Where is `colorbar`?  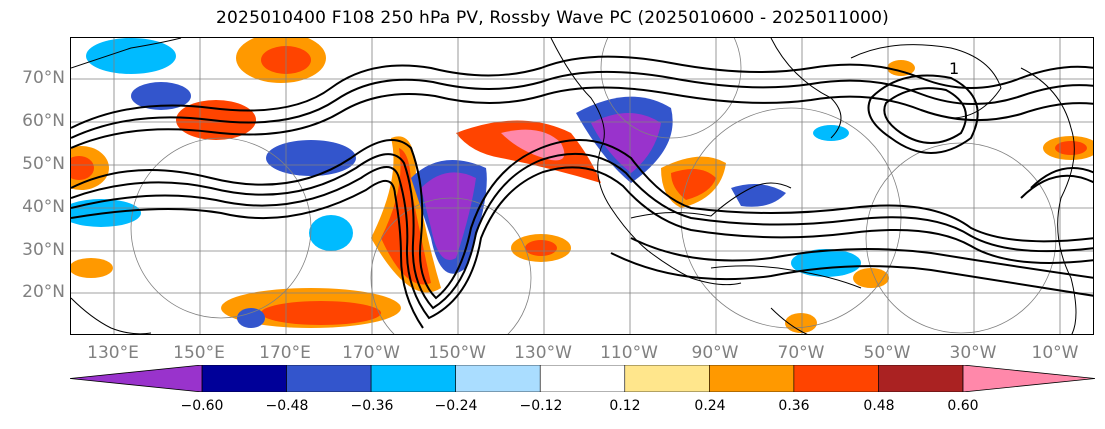
colorbar is located at coordinates (582, 378).